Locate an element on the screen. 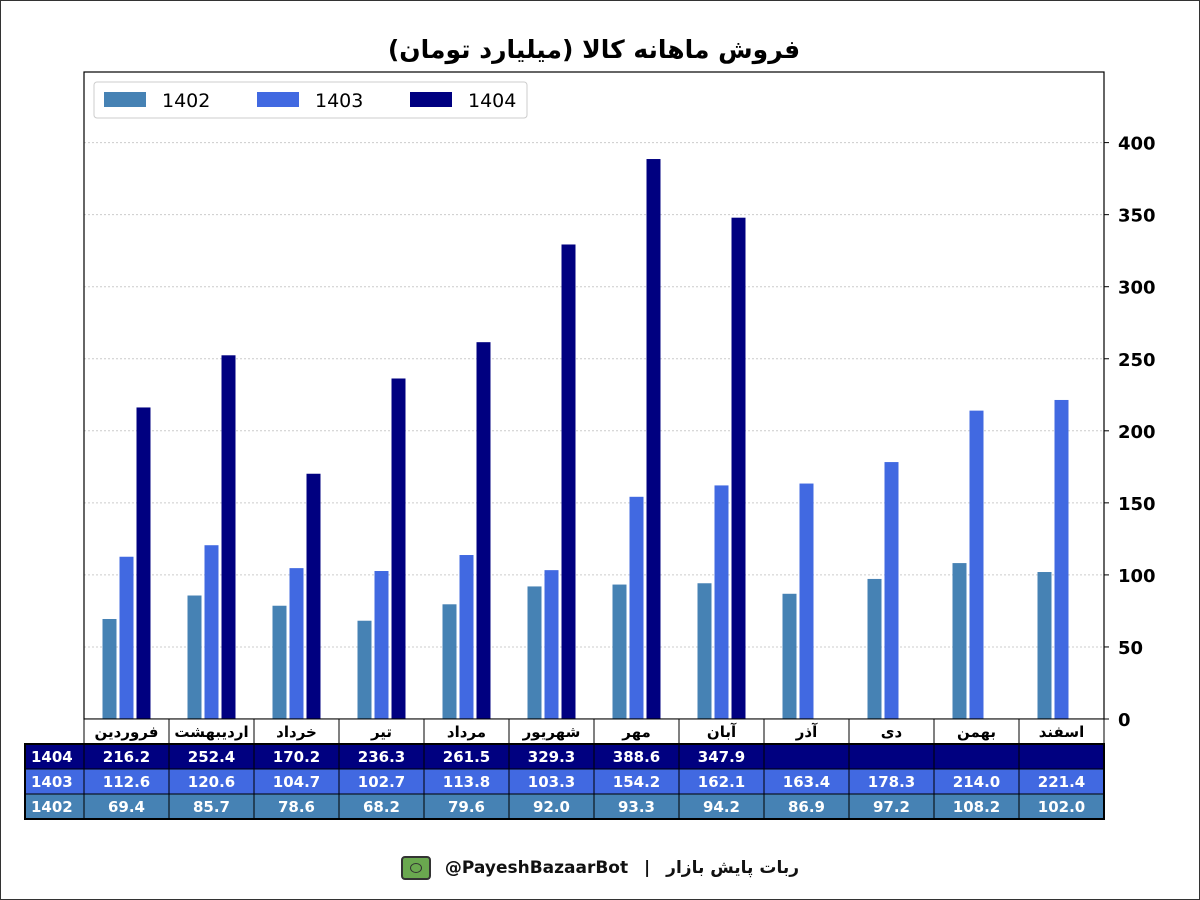  legend-label-1403: 1403 is located at coordinates (339, 101).